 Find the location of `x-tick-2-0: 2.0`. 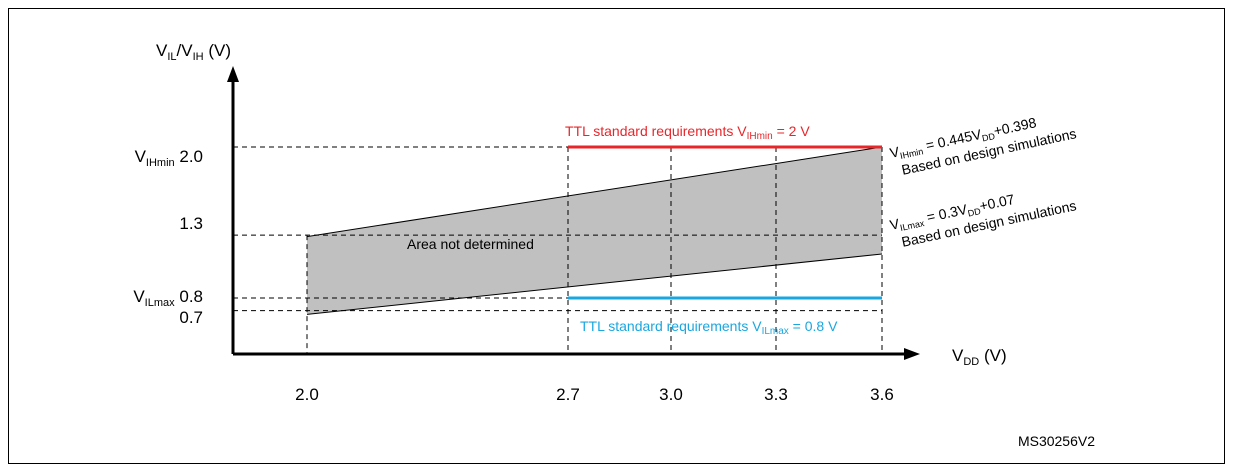

x-tick-2-0: 2.0 is located at coordinates (307, 394).